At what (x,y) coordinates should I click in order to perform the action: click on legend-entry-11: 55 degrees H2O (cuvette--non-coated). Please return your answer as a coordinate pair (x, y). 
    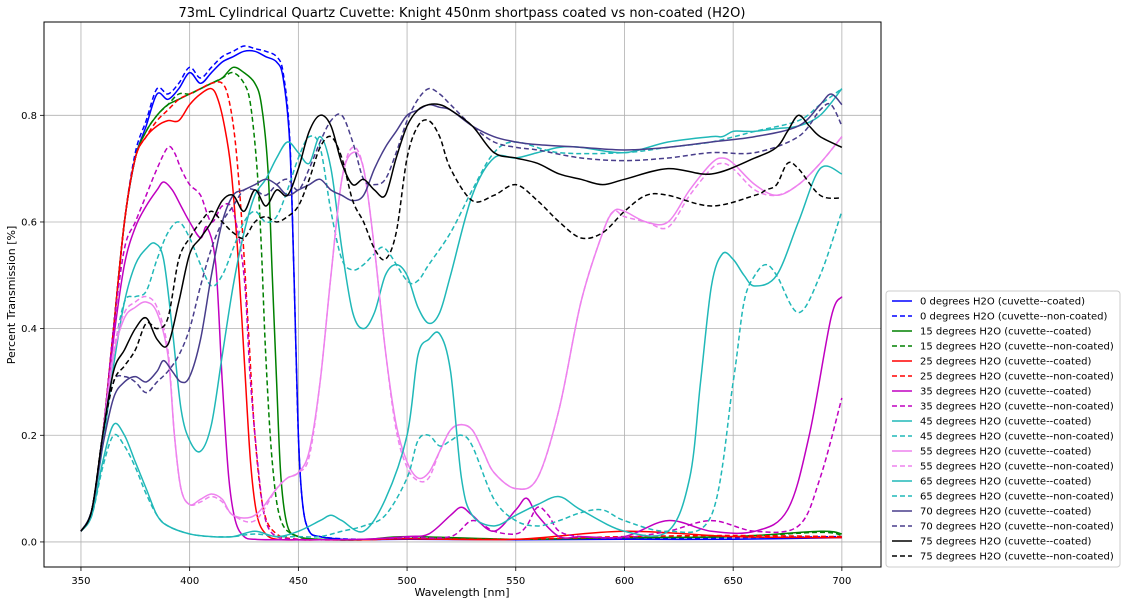
    Looking at the image, I should click on (1017, 467).